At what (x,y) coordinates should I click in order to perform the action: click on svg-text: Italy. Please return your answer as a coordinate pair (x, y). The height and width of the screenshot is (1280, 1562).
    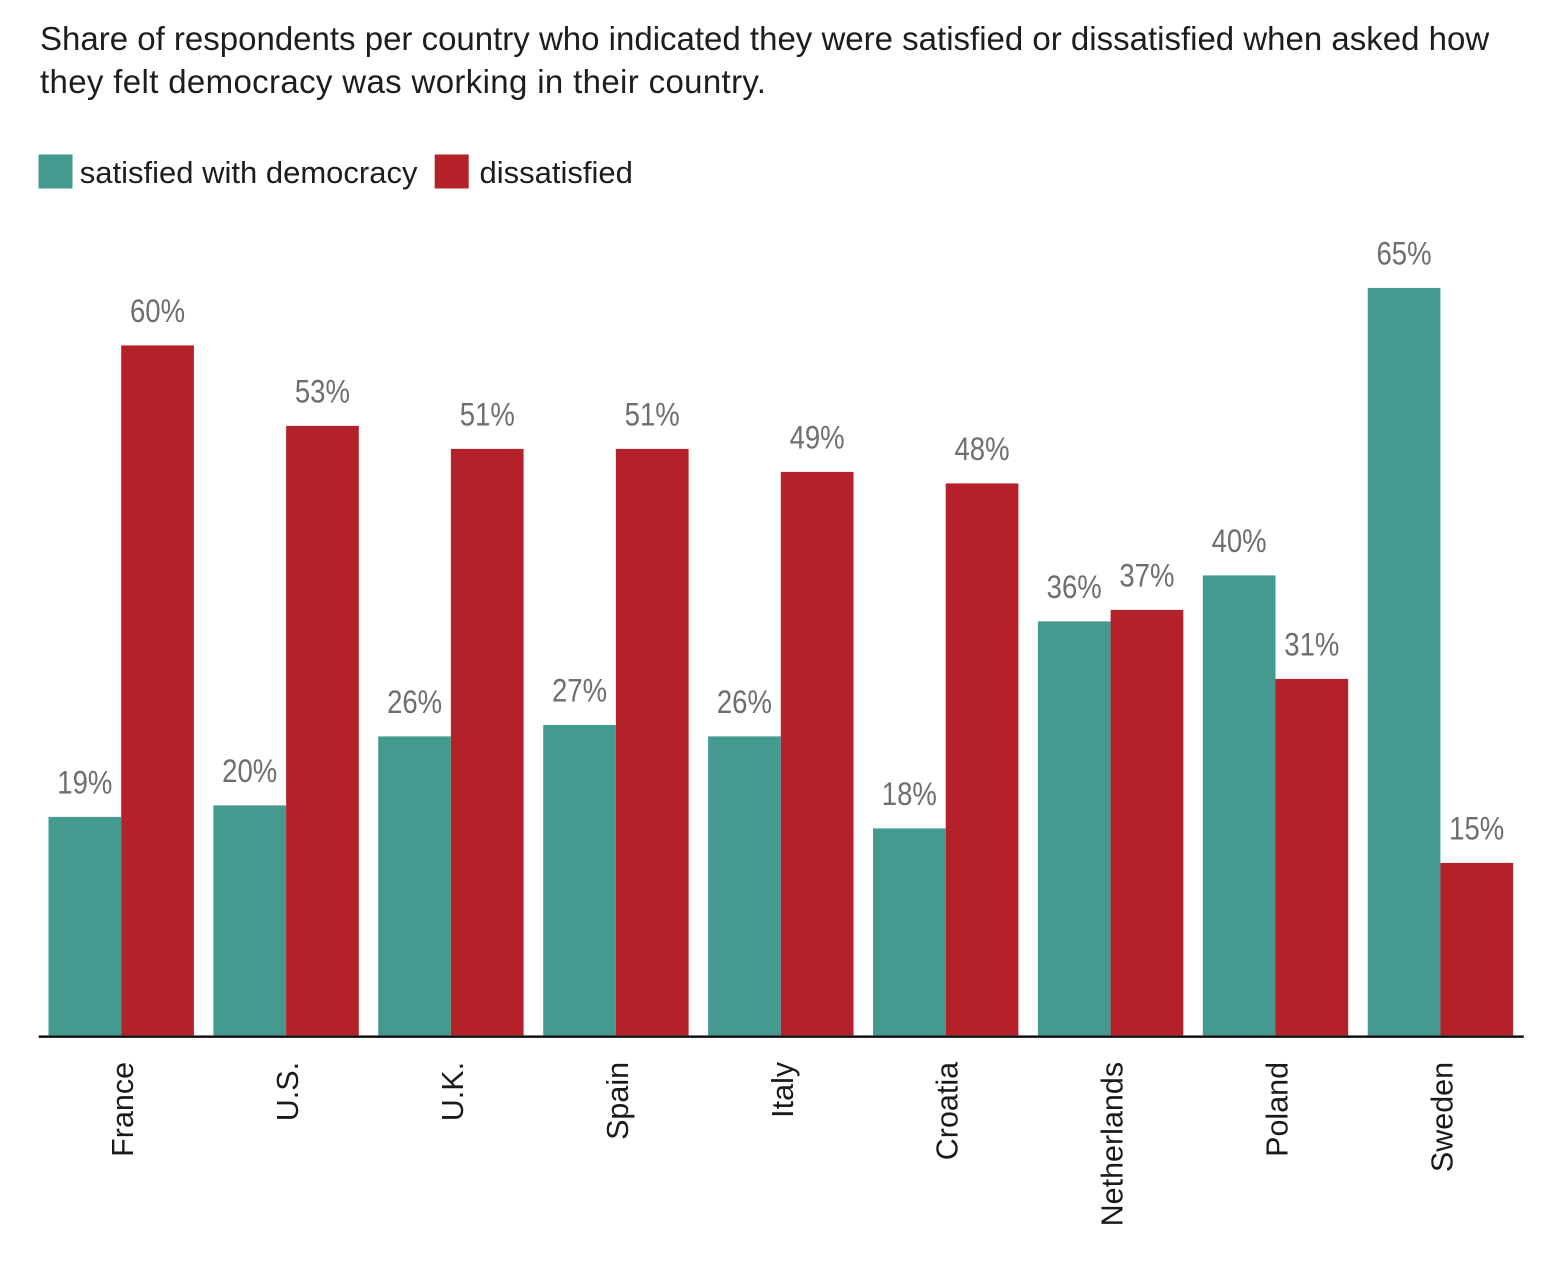
    Looking at the image, I should click on (783, 1089).